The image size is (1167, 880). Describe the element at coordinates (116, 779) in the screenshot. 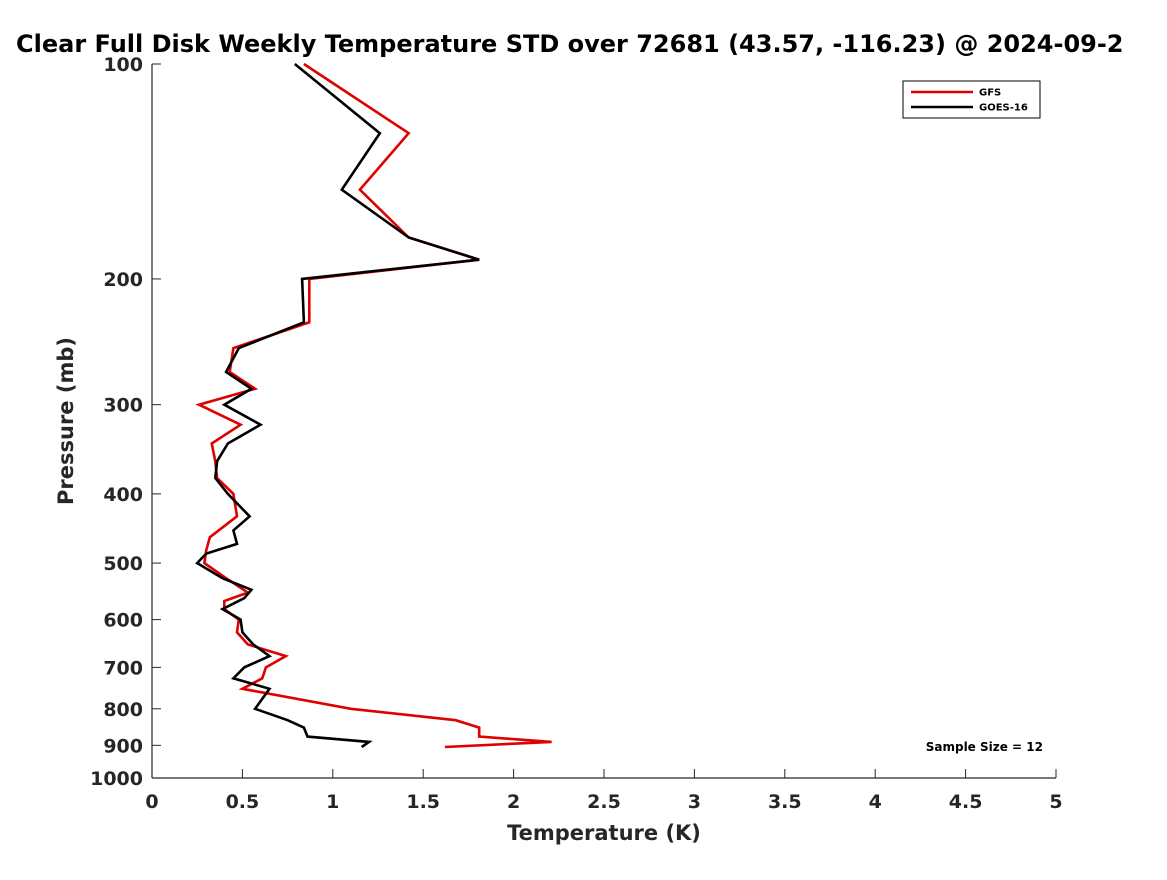

I see `y-tick-label: 1000` at that location.